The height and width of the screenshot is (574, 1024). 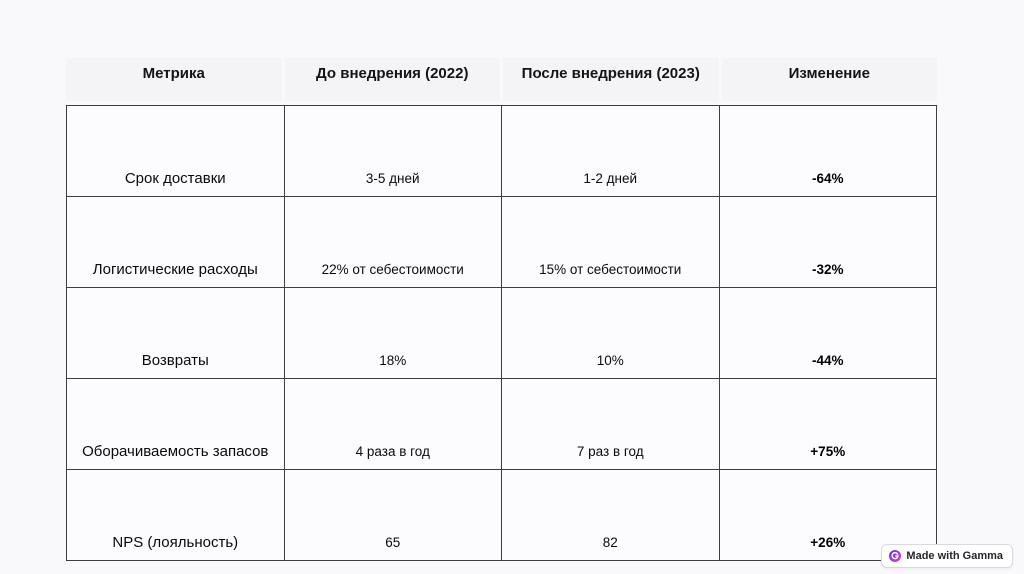 I want to click on cell-metric: NPS (лояльность), so click(x=175, y=515).